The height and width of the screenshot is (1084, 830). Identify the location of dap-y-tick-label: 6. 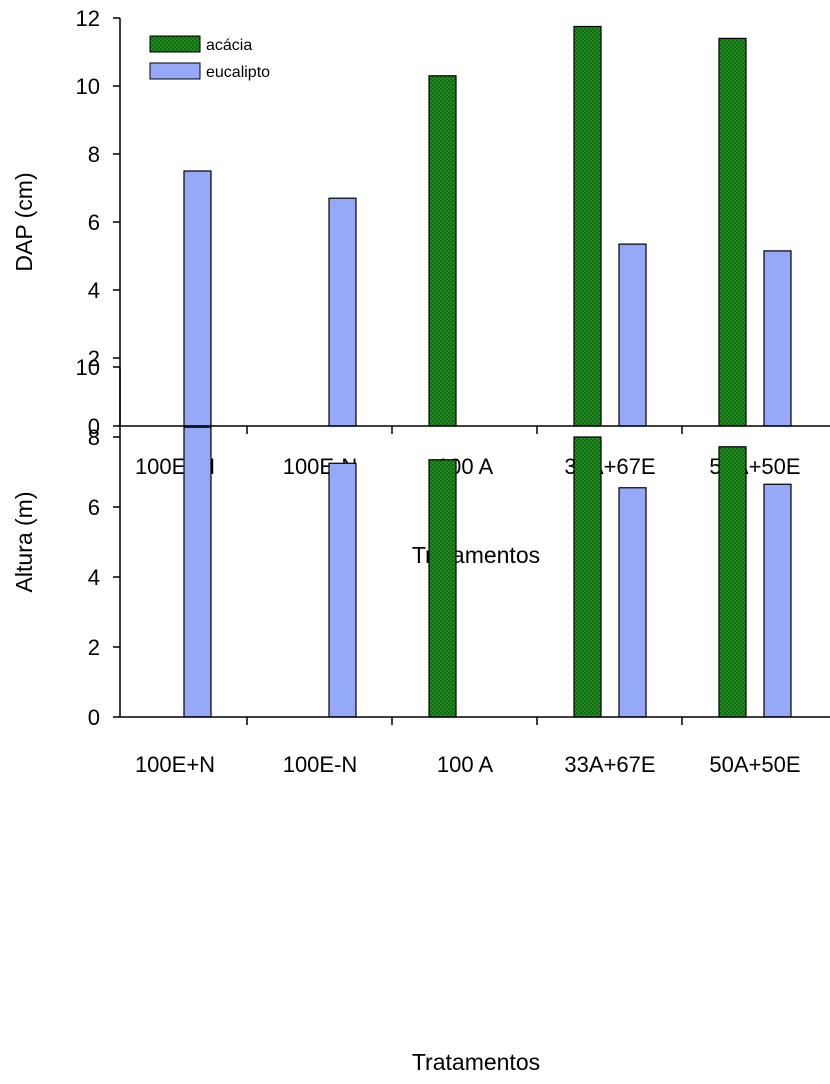
(94, 222).